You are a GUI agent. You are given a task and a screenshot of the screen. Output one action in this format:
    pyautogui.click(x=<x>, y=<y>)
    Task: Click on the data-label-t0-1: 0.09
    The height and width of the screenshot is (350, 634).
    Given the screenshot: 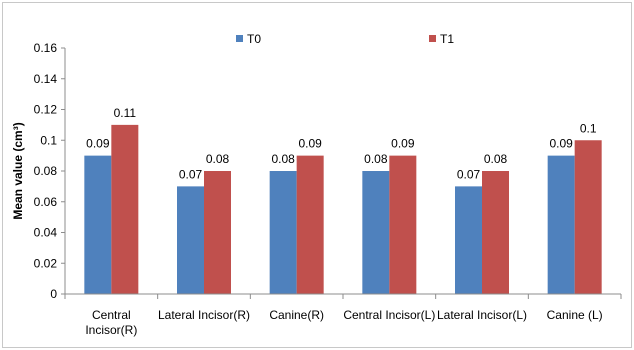 What is the action you would take?
    pyautogui.click(x=98, y=144)
    